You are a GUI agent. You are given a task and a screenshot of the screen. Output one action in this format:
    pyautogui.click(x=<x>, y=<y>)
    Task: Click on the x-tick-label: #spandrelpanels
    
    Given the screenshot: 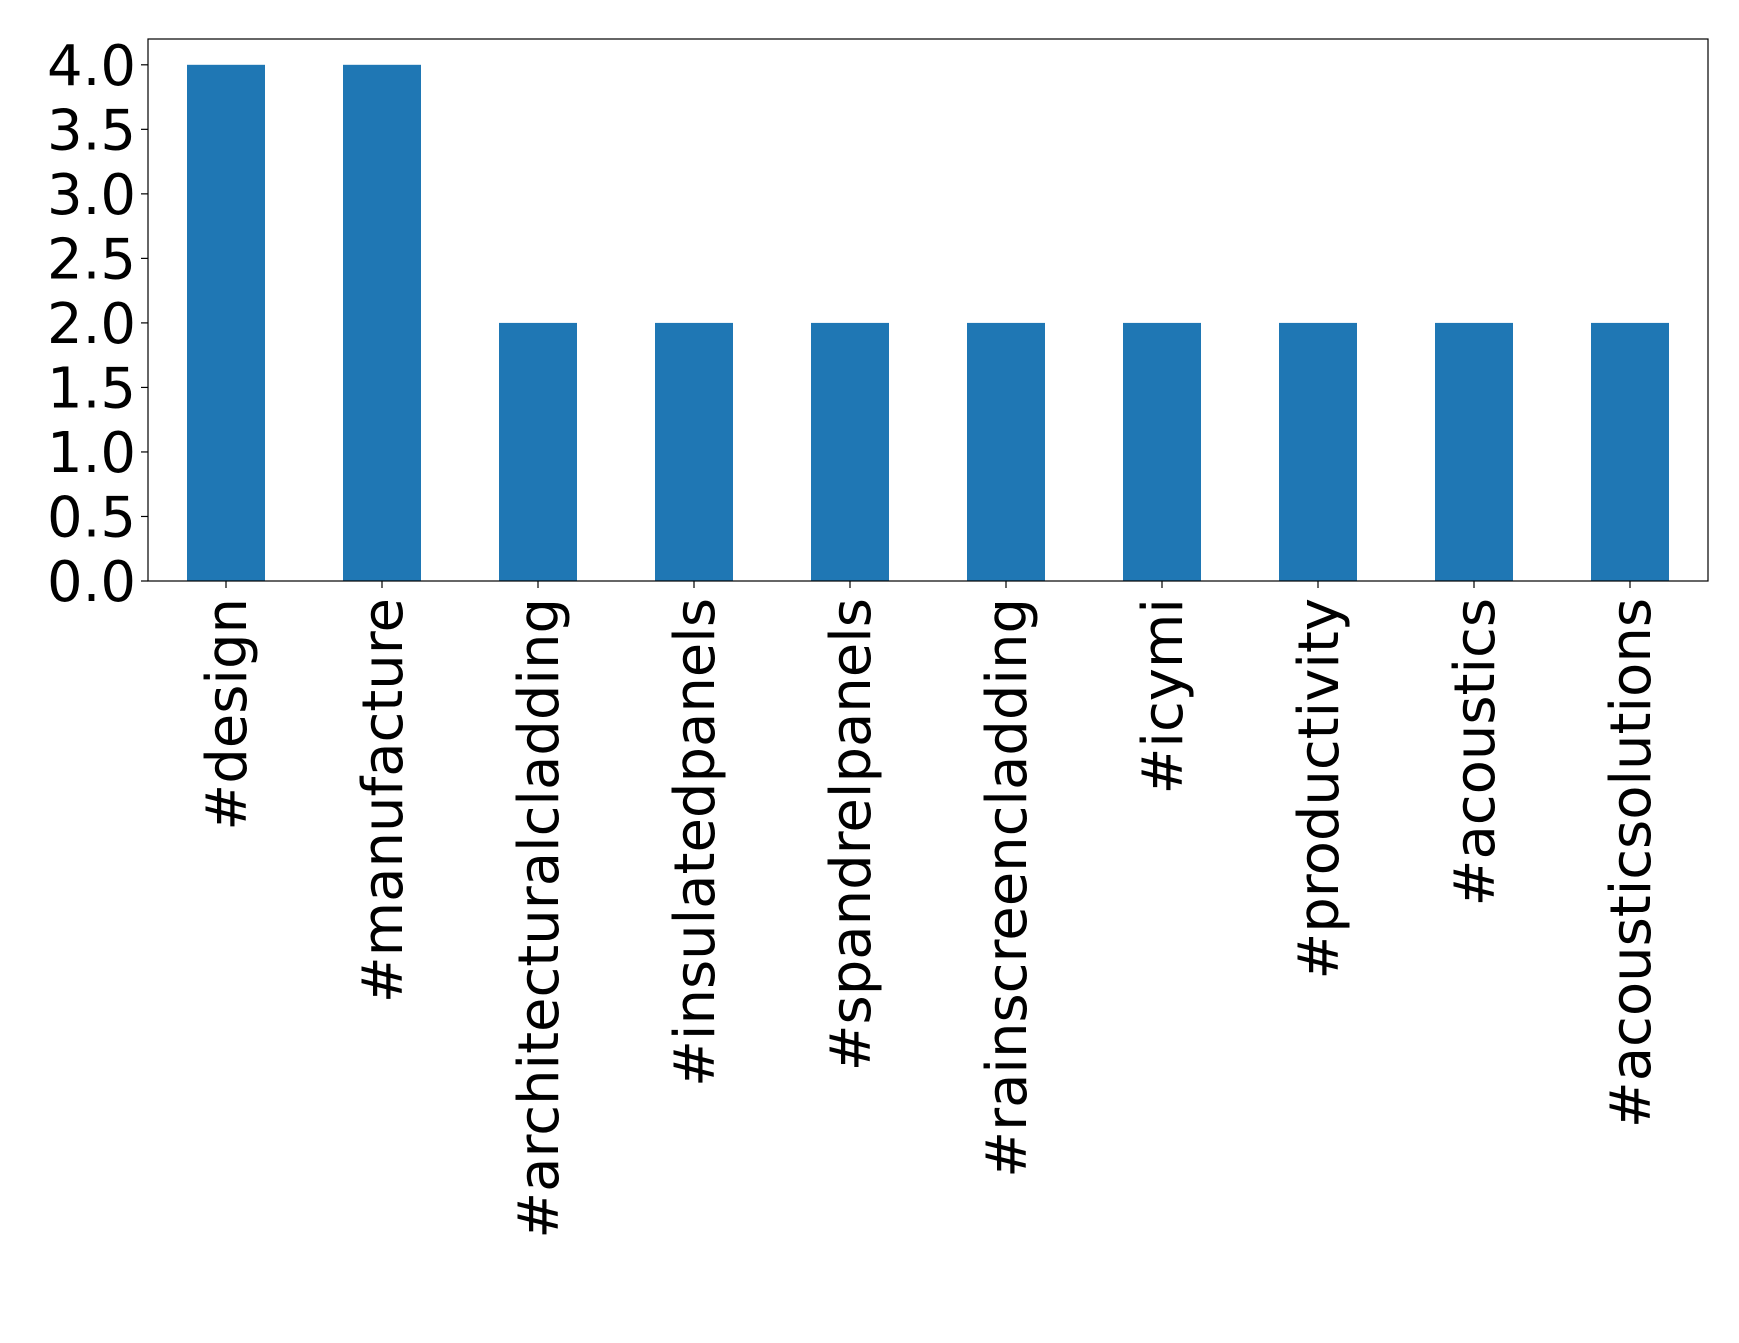 What is the action you would take?
    pyautogui.click(x=851, y=834)
    